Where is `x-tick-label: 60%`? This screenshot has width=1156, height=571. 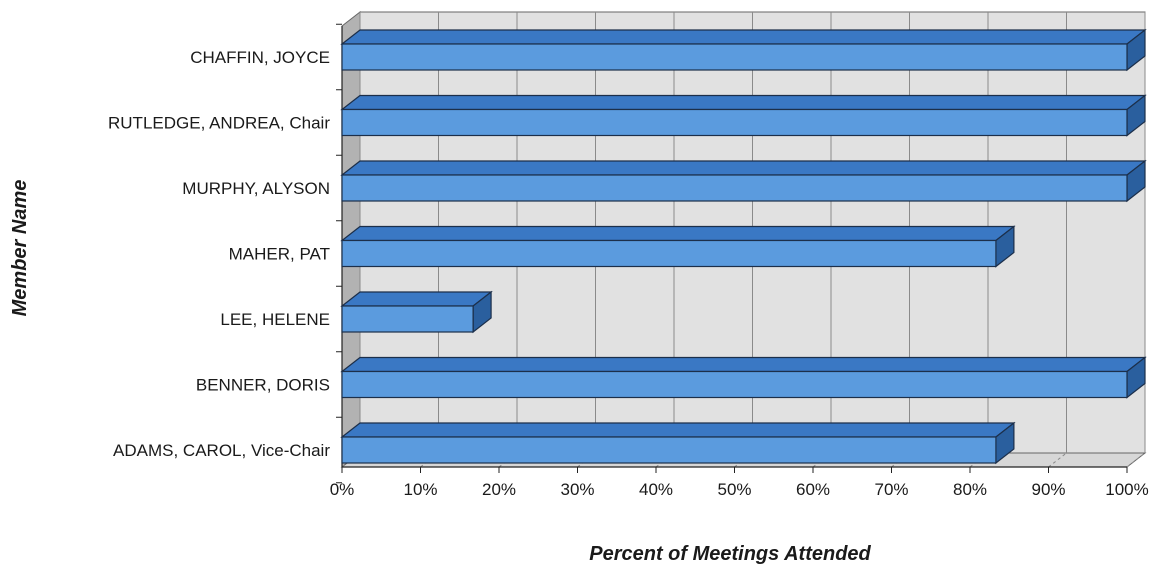
x-tick-label: 60% is located at coordinates (813, 489).